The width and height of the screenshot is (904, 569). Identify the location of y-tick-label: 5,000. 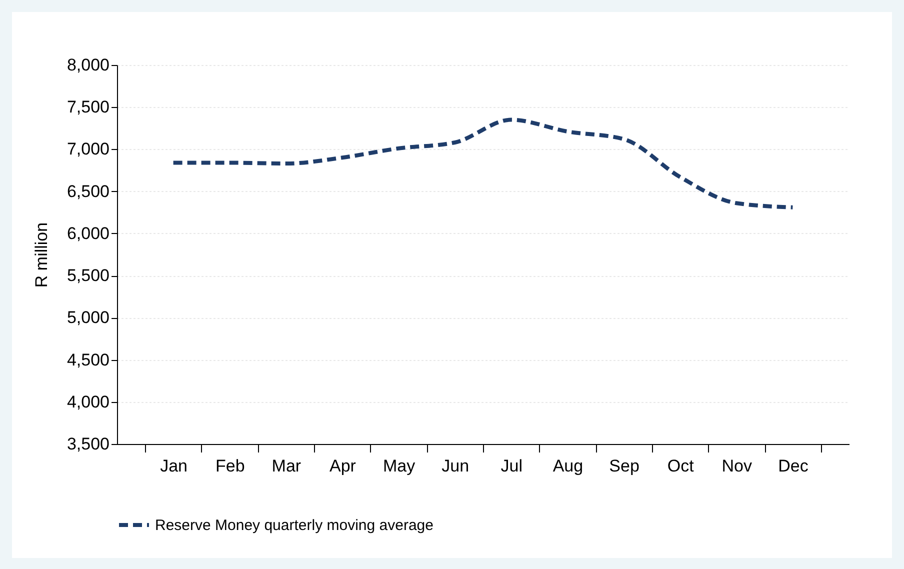
(88, 318).